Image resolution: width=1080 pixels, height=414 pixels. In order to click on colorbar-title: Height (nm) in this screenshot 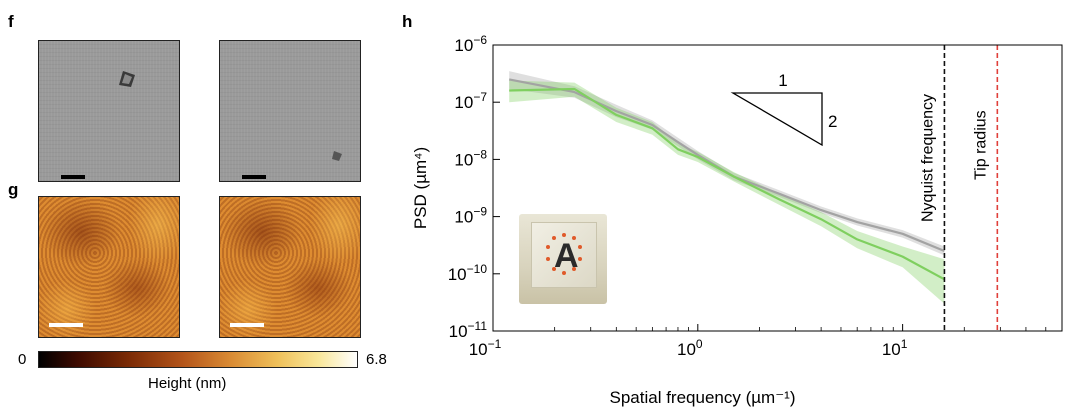, I will do `click(187, 383)`.